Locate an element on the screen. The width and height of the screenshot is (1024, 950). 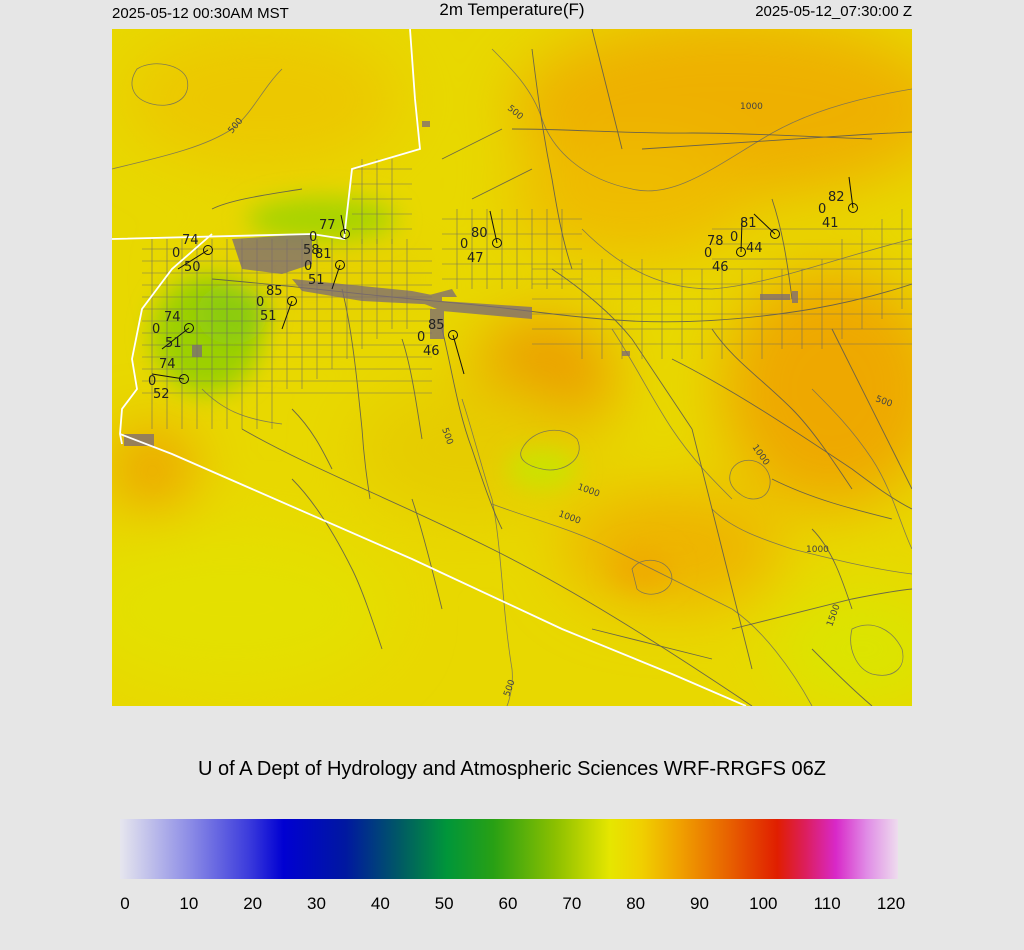
colorbar-tick-label: 120 is located at coordinates (891, 903).